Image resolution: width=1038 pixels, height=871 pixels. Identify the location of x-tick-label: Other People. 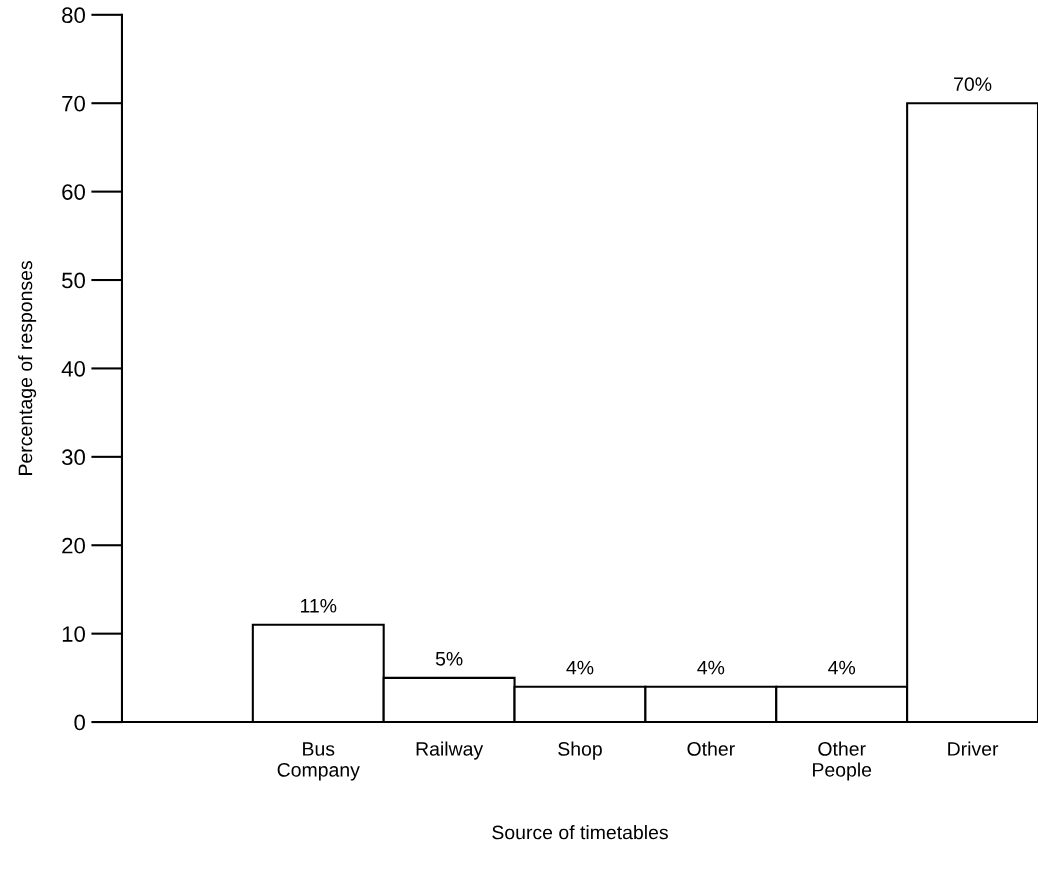
(842, 761).